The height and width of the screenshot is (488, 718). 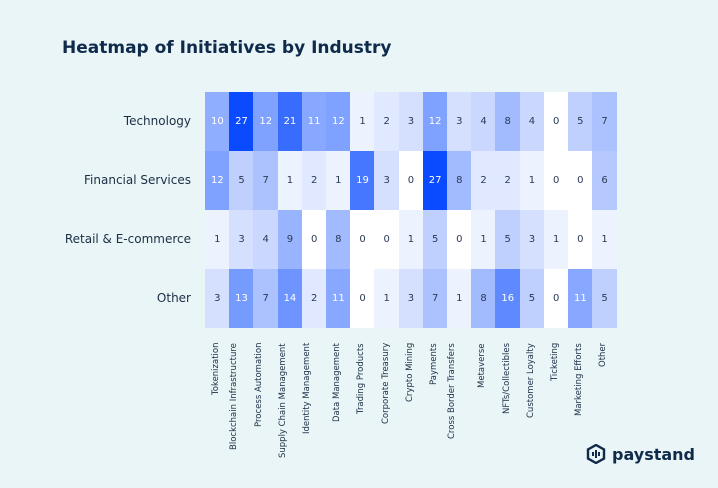 I want to click on column-label: Payments, so click(x=433, y=364).